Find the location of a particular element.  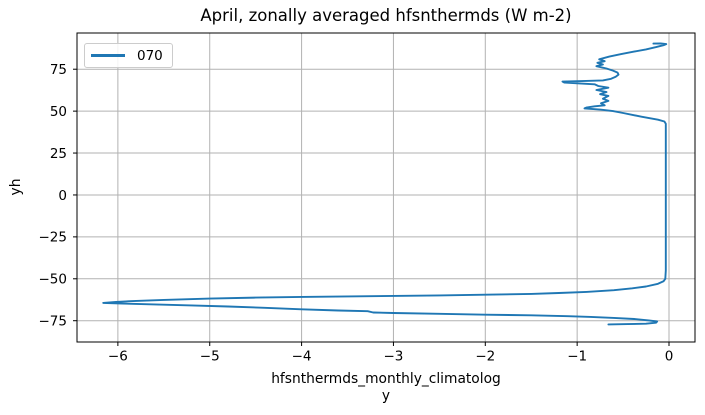

y-axis-label: yh is located at coordinates (16, 187).